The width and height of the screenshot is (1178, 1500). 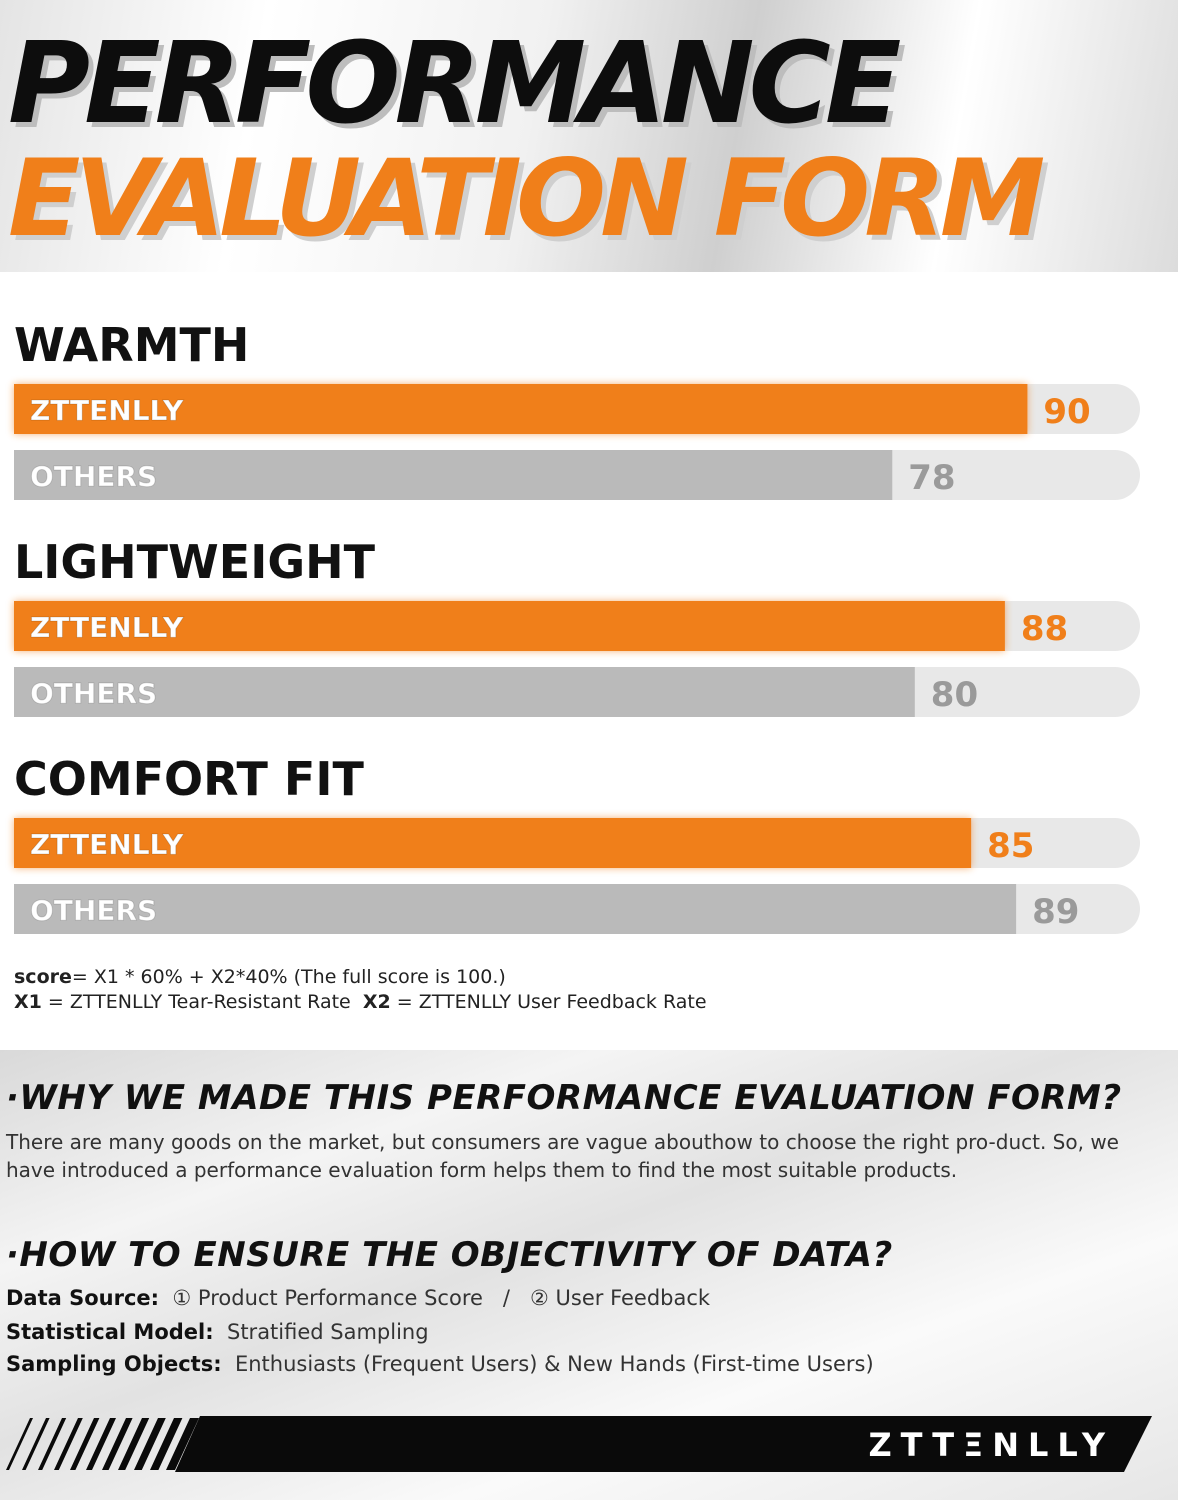 What do you see at coordinates (454, 84) in the screenshot?
I see `title-line-1: PERFORMANCE` at bounding box center [454, 84].